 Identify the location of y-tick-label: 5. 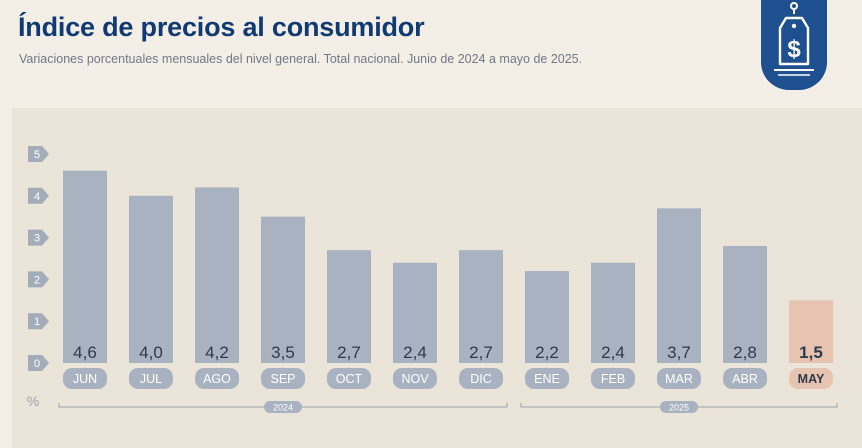
(37, 155).